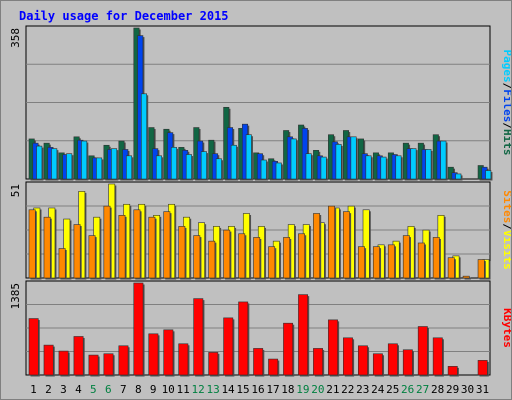  What do you see at coordinates (407, 389) in the screenshot?
I see `x-tick-label: 26` at bounding box center [407, 389].